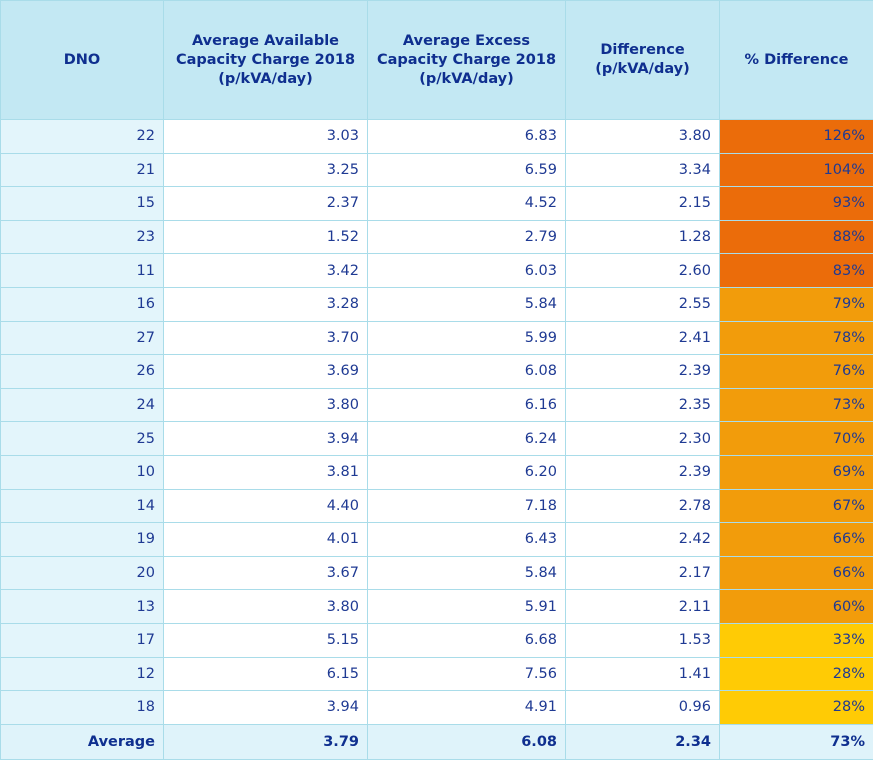 This screenshot has width=873, height=765. Describe the element at coordinates (265, 472) in the screenshot. I see `cell-available-charge: 3.81` at that location.